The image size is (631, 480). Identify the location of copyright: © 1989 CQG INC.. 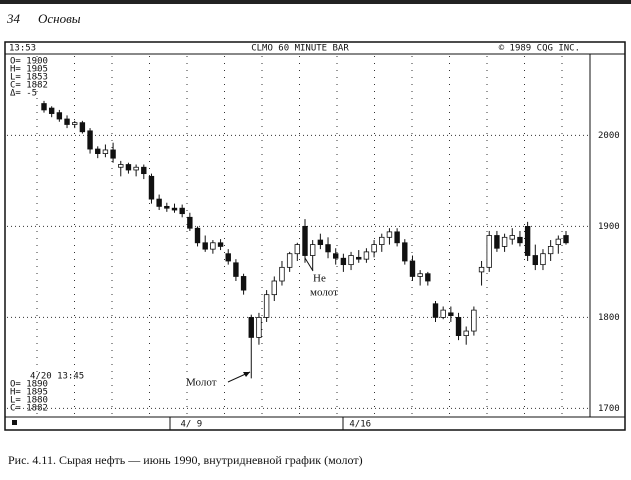
(539, 49).